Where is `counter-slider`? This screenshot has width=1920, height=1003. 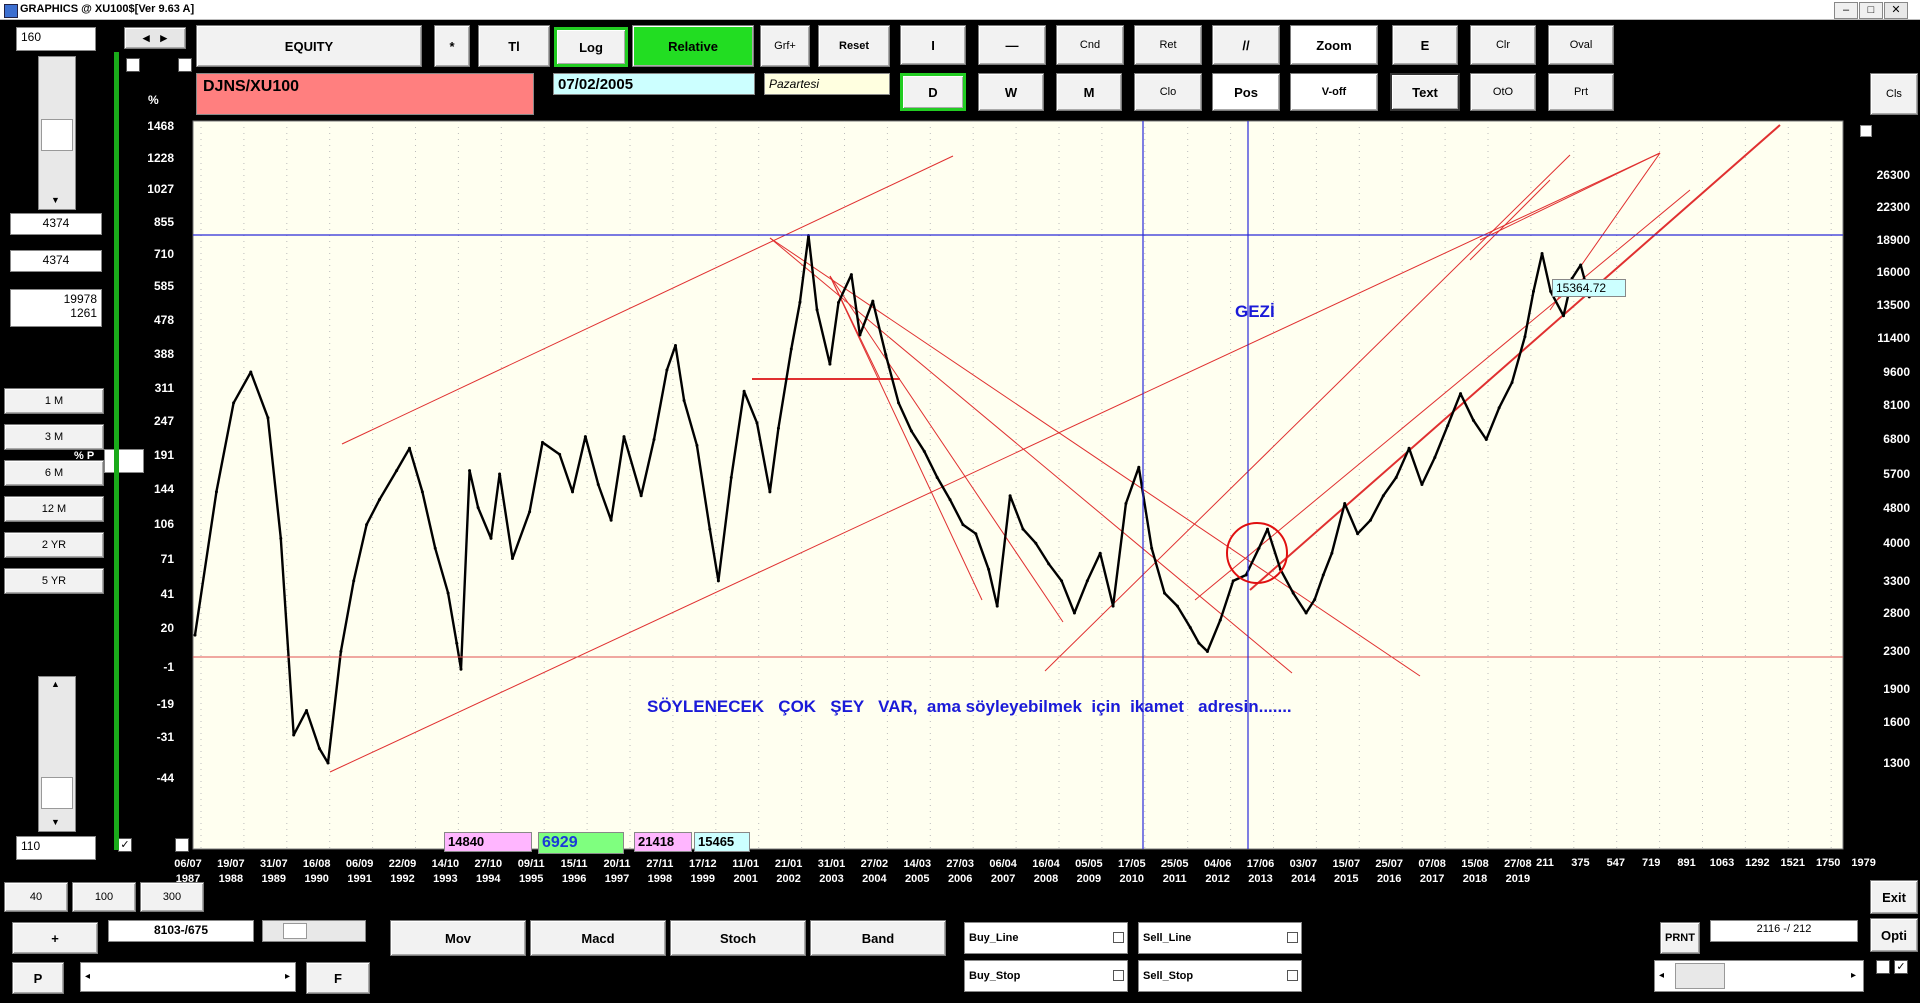 counter-slider is located at coordinates (314, 931).